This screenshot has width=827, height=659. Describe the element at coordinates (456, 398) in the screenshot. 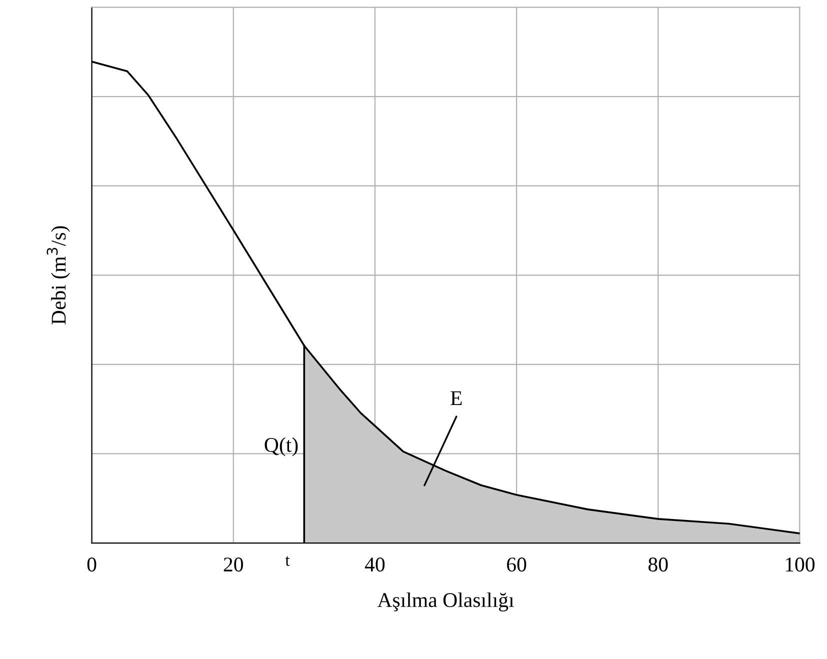

I see `text: E` at that location.